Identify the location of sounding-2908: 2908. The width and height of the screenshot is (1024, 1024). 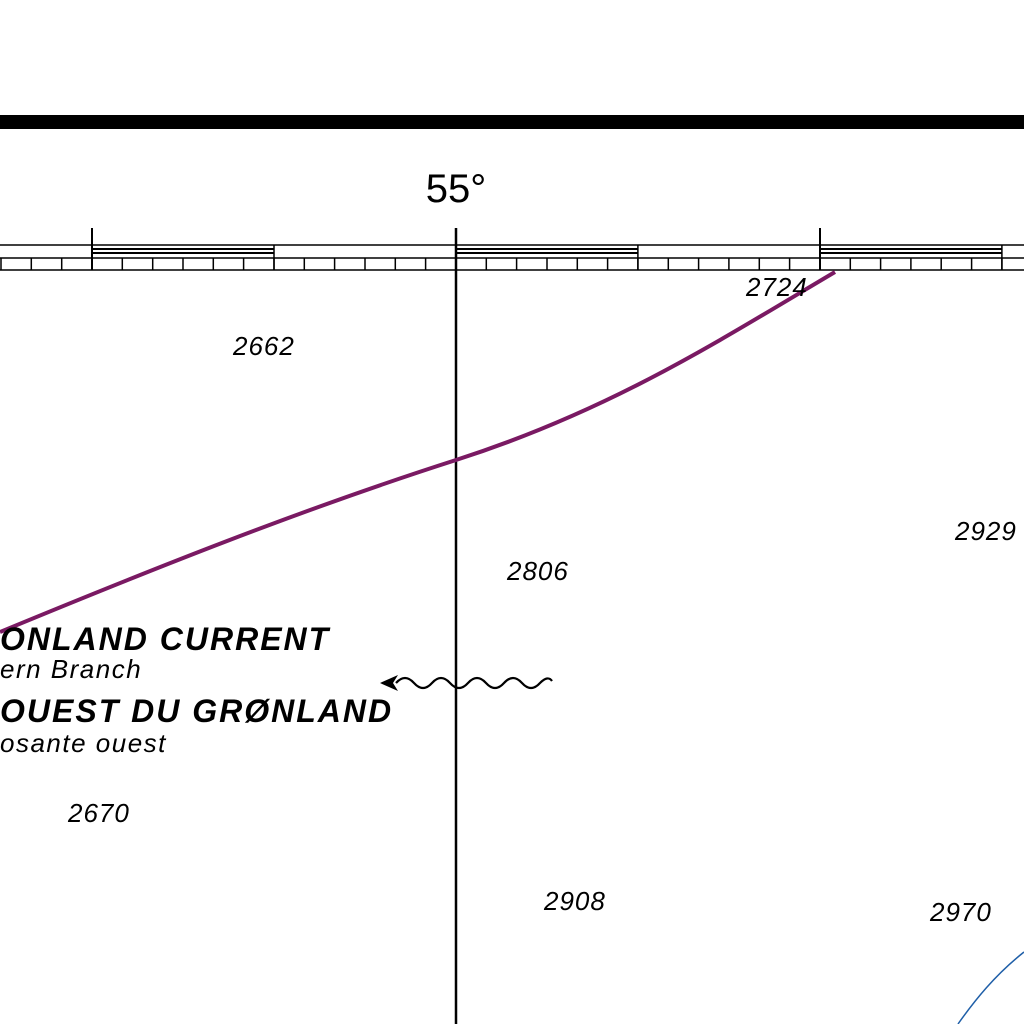
(574, 901).